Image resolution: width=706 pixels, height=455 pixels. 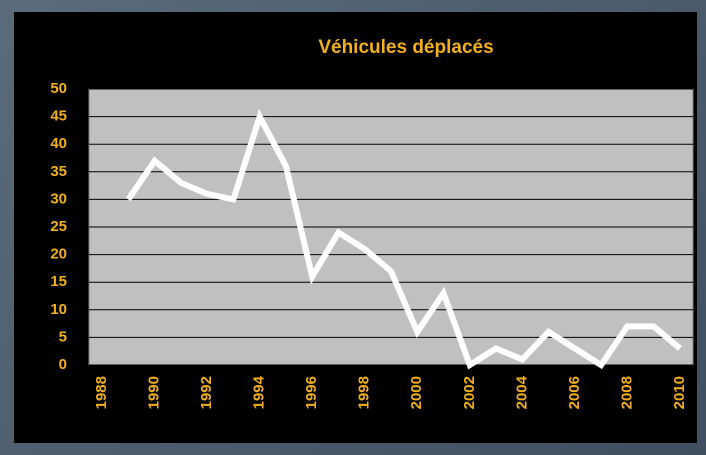 What do you see at coordinates (206, 392) in the screenshot?
I see `x-tick-label: 1992` at bounding box center [206, 392].